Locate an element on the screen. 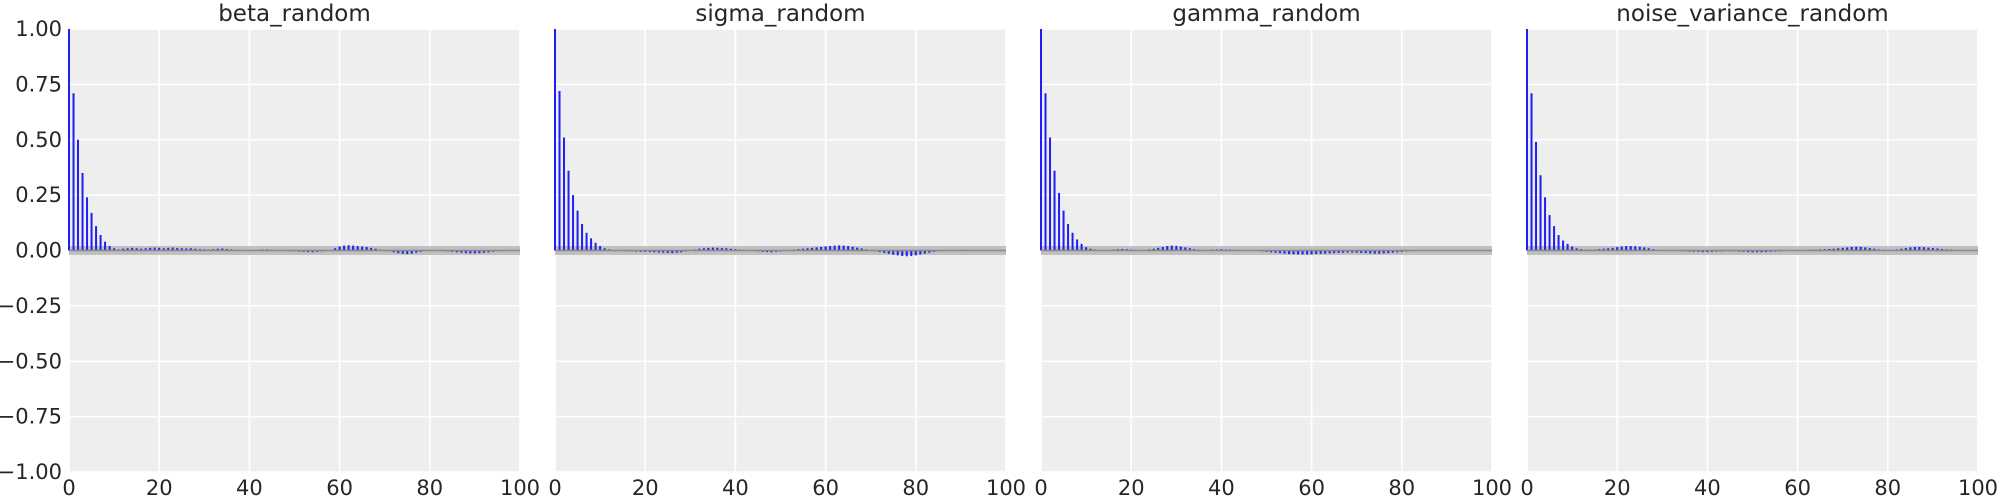  y-tick-label: 0.25 is located at coordinates (38, 195).